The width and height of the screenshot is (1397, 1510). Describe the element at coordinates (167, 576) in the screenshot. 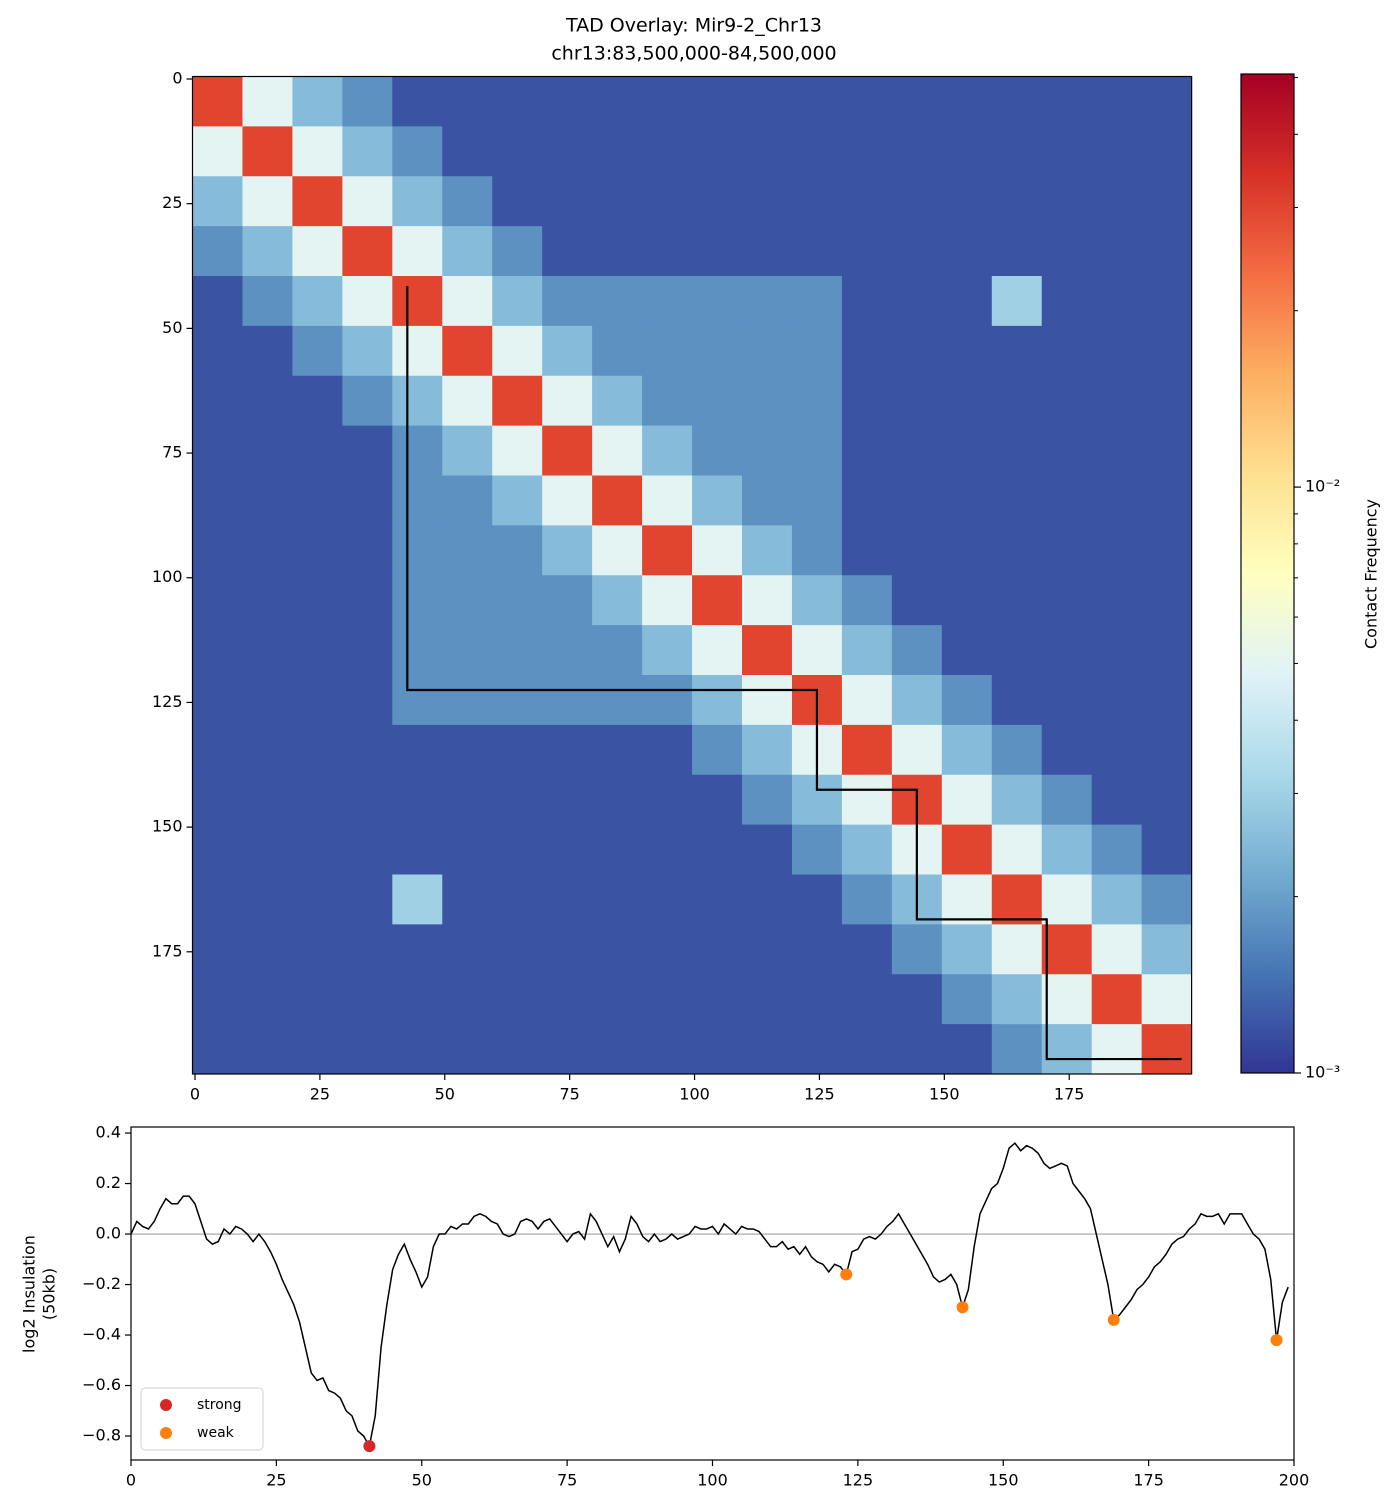

I see `y-tick-label: 100` at that location.